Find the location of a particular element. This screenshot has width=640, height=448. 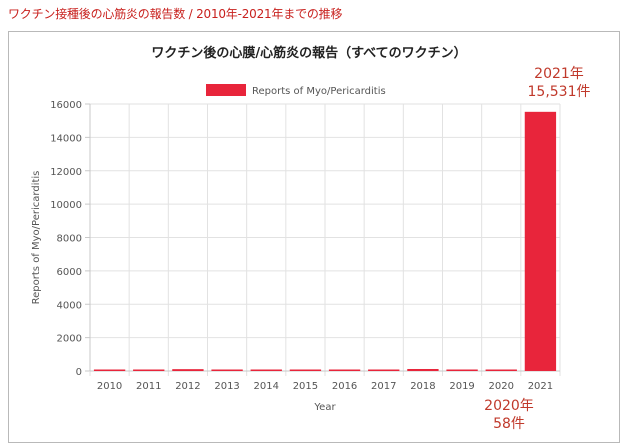

page-heading: ワクチン接種後の心筋炎の報告数 / 2010年-2021年までの推移 is located at coordinates (175, 14).